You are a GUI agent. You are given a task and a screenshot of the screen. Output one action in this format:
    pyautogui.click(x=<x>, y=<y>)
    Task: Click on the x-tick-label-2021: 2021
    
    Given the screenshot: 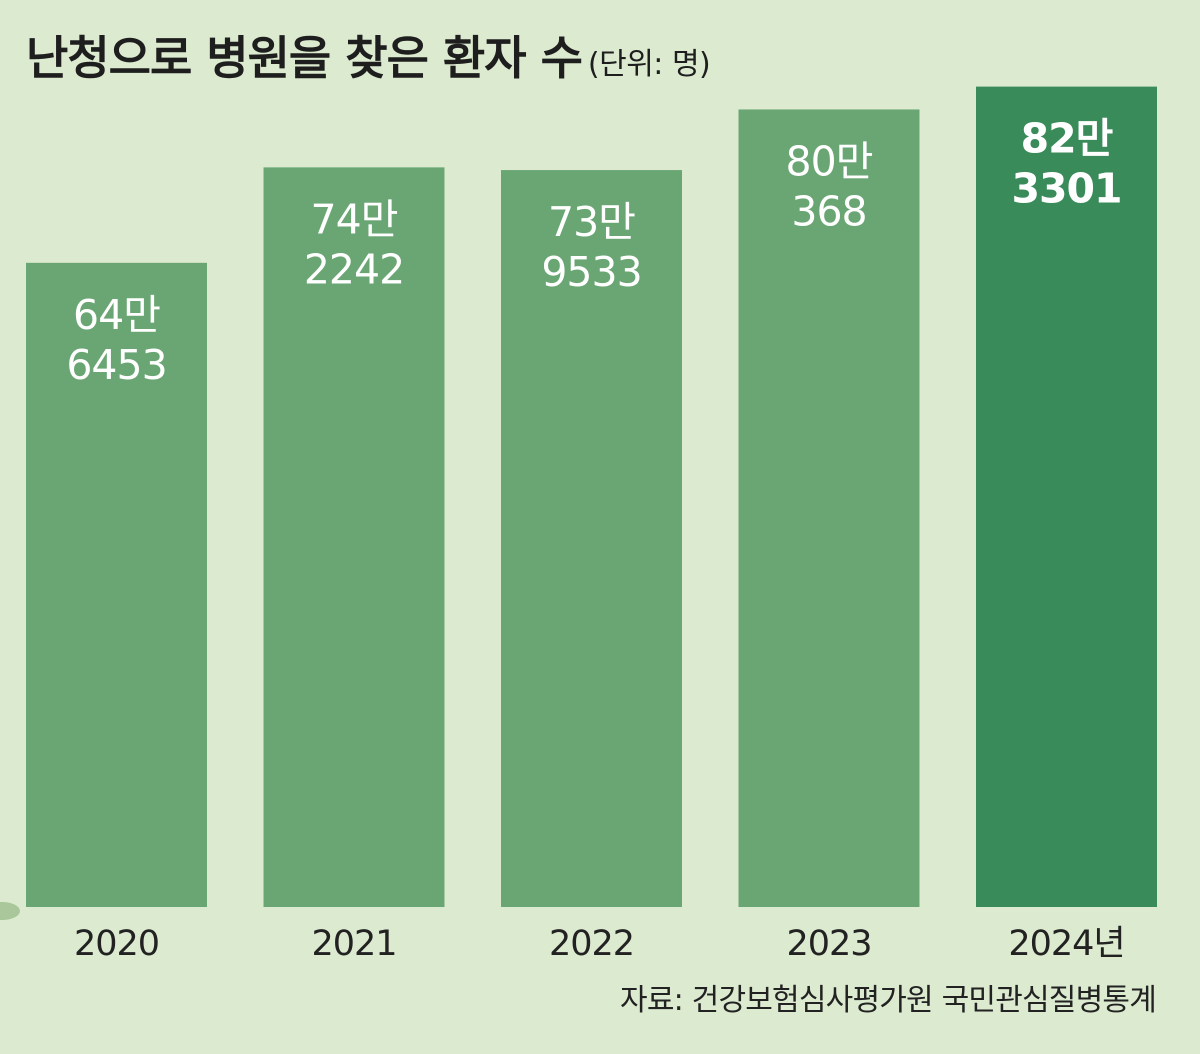 What is the action you would take?
    pyautogui.click(x=353, y=944)
    